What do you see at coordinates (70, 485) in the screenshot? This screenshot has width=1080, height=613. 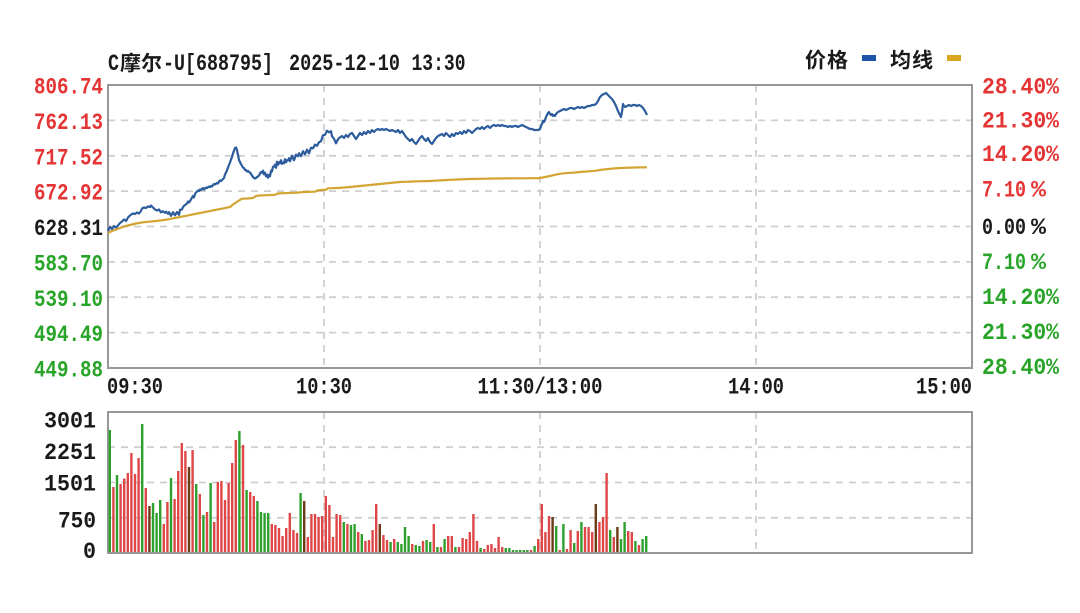 I see `svg-text: 1501` at bounding box center [70, 485].